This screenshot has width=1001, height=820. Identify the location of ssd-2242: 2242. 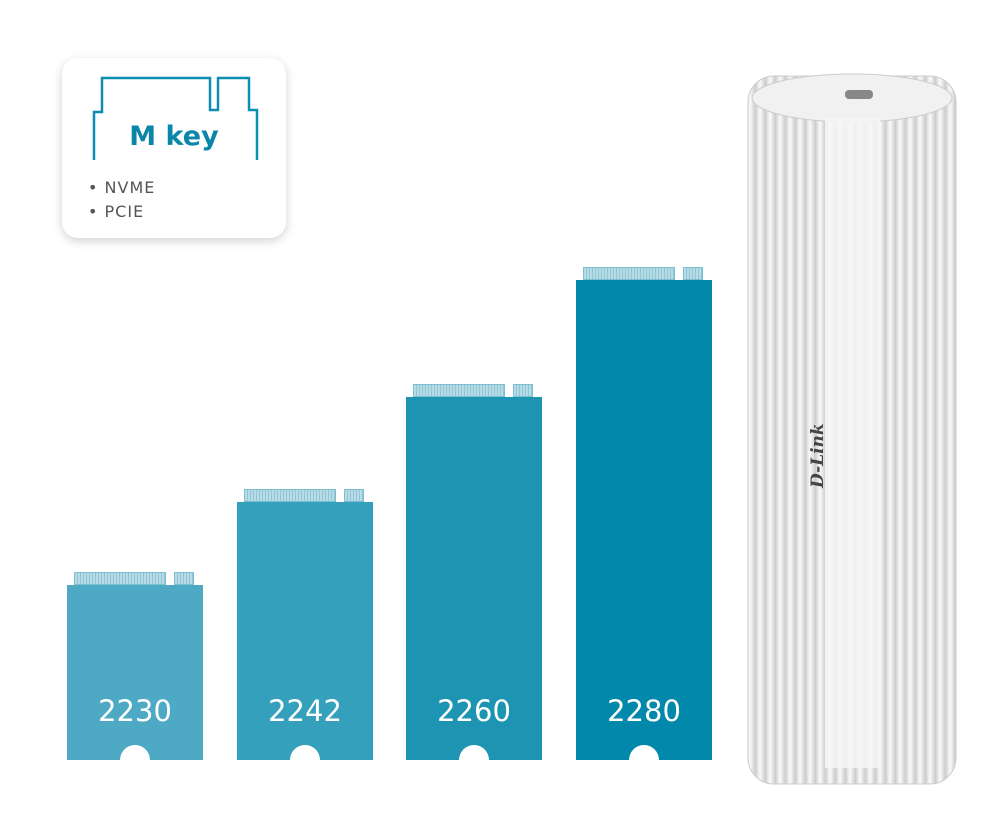
(305, 632).